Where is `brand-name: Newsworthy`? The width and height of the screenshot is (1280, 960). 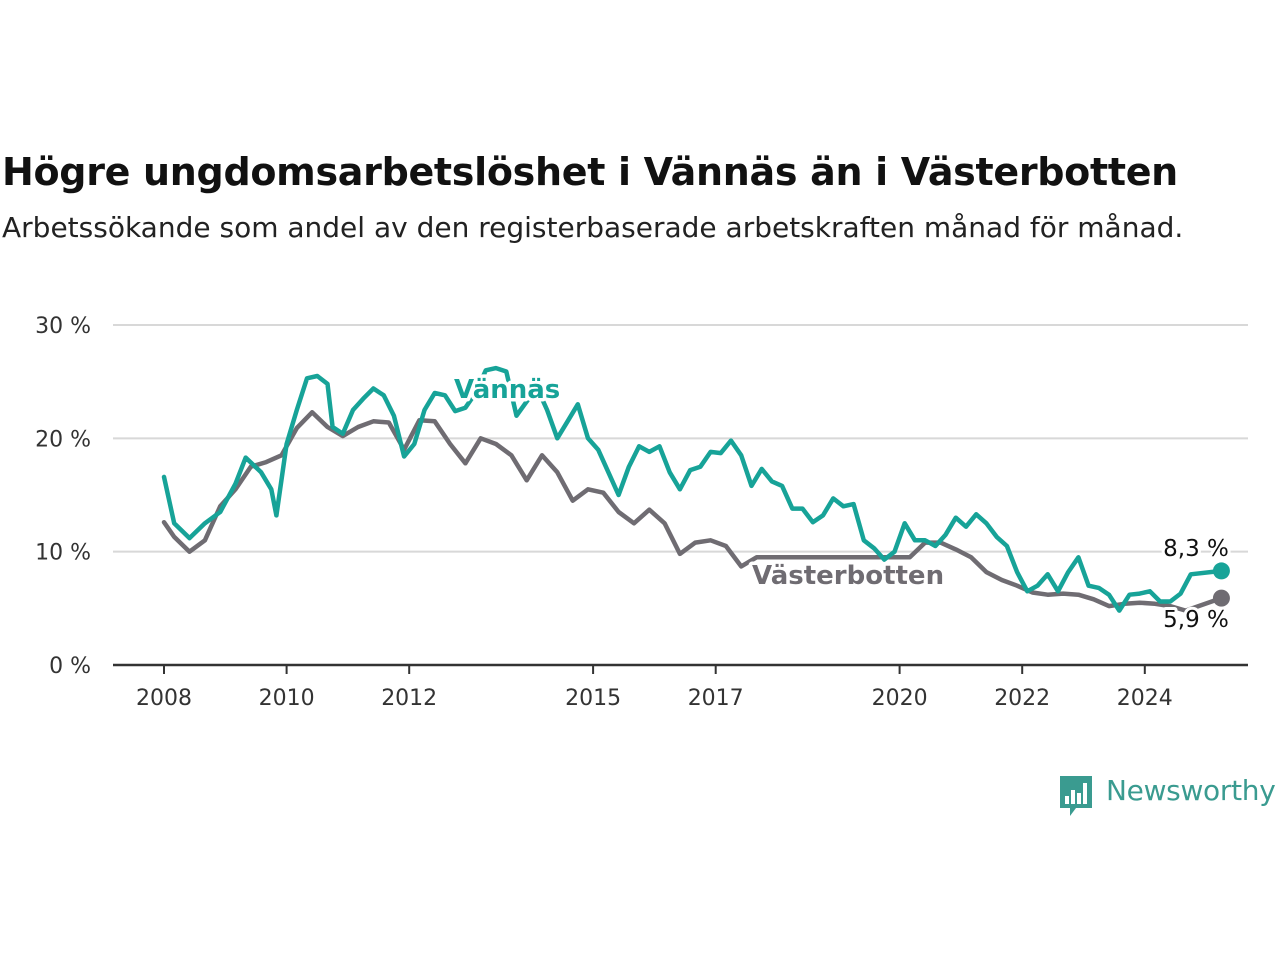
brand-name: Newsworthy is located at coordinates (1191, 790).